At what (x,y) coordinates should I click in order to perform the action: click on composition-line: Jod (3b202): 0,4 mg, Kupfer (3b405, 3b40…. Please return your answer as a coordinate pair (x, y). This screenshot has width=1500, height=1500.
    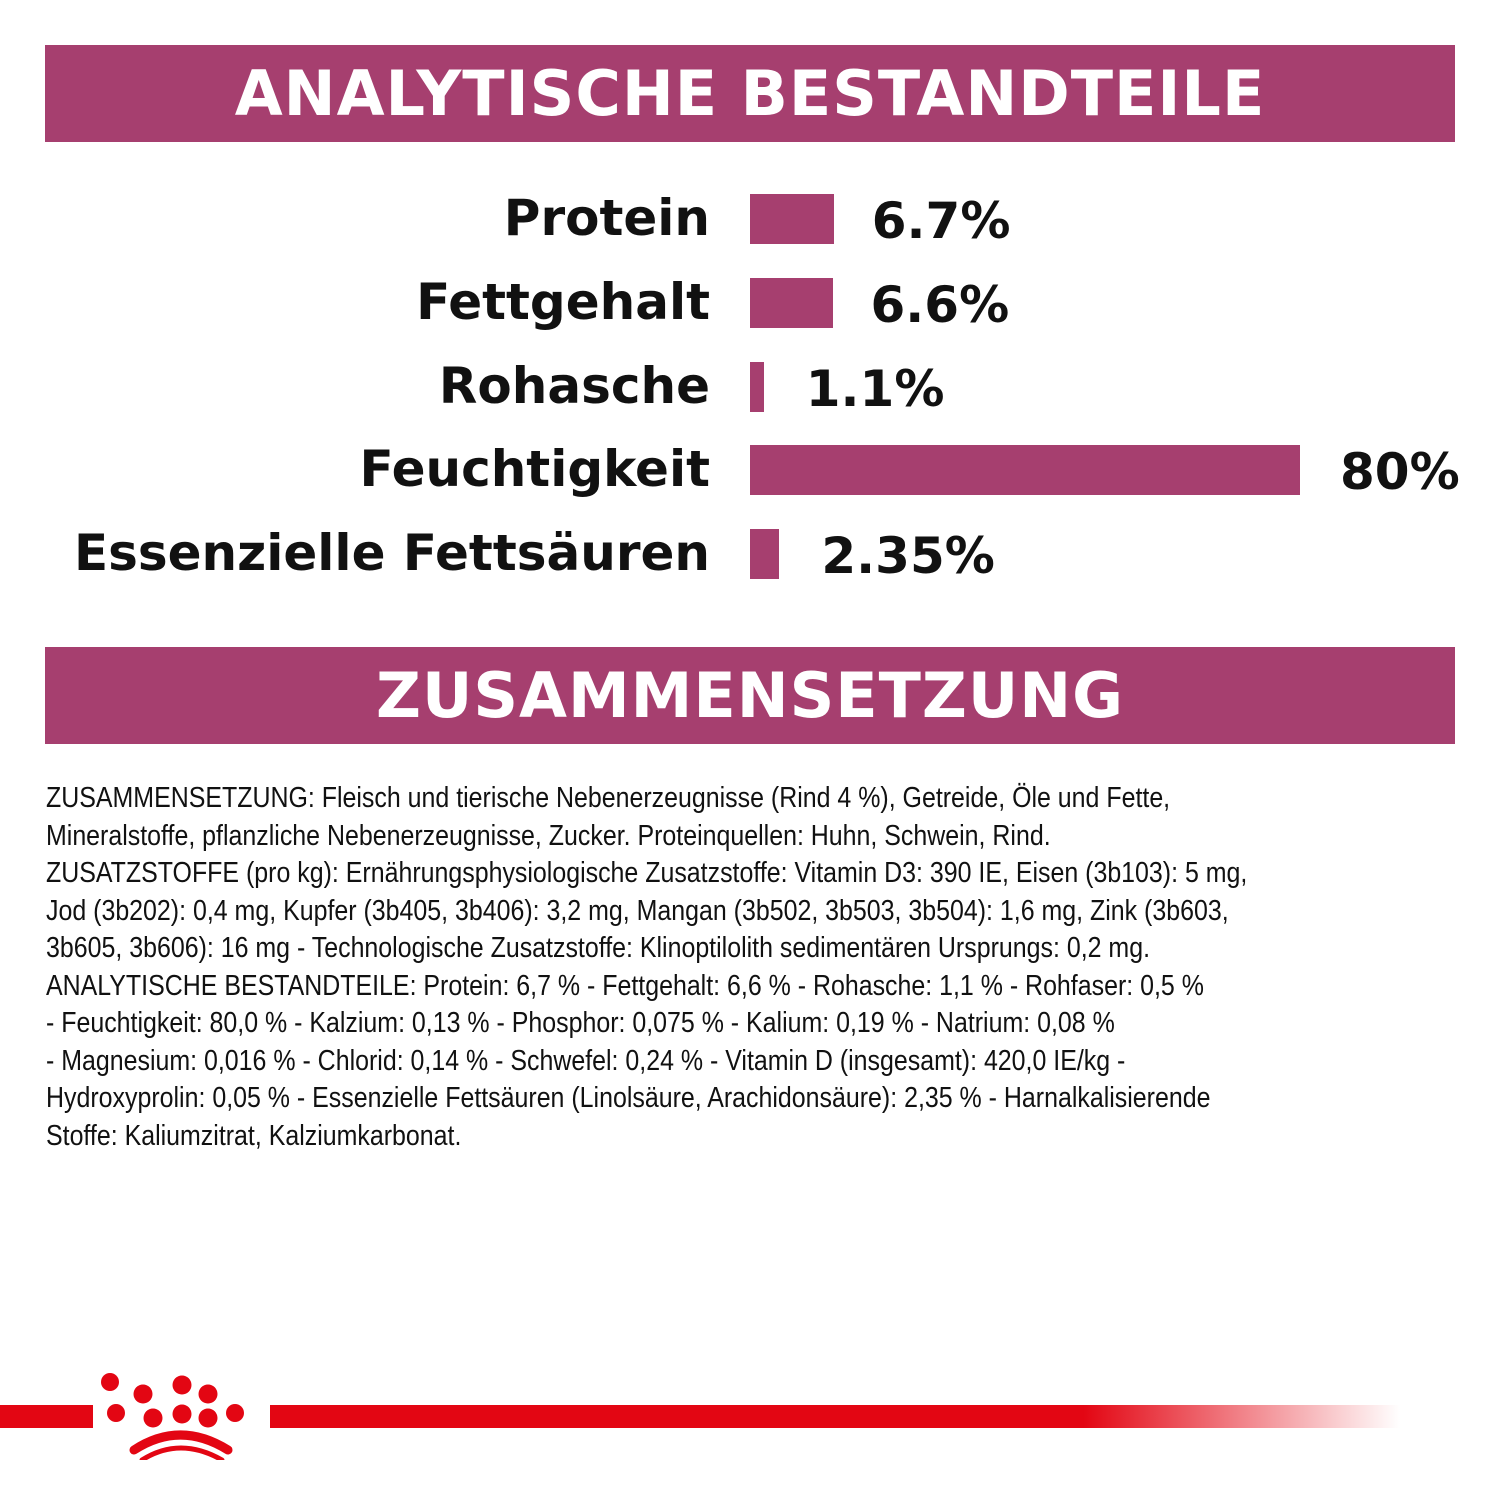
    Looking at the image, I should click on (637, 910).